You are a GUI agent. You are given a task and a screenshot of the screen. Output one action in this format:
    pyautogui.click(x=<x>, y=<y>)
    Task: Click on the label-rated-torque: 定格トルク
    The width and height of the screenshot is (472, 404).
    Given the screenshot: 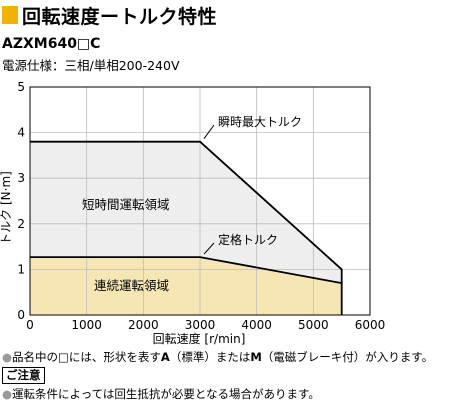 What is the action you would take?
    pyautogui.click(x=248, y=239)
    